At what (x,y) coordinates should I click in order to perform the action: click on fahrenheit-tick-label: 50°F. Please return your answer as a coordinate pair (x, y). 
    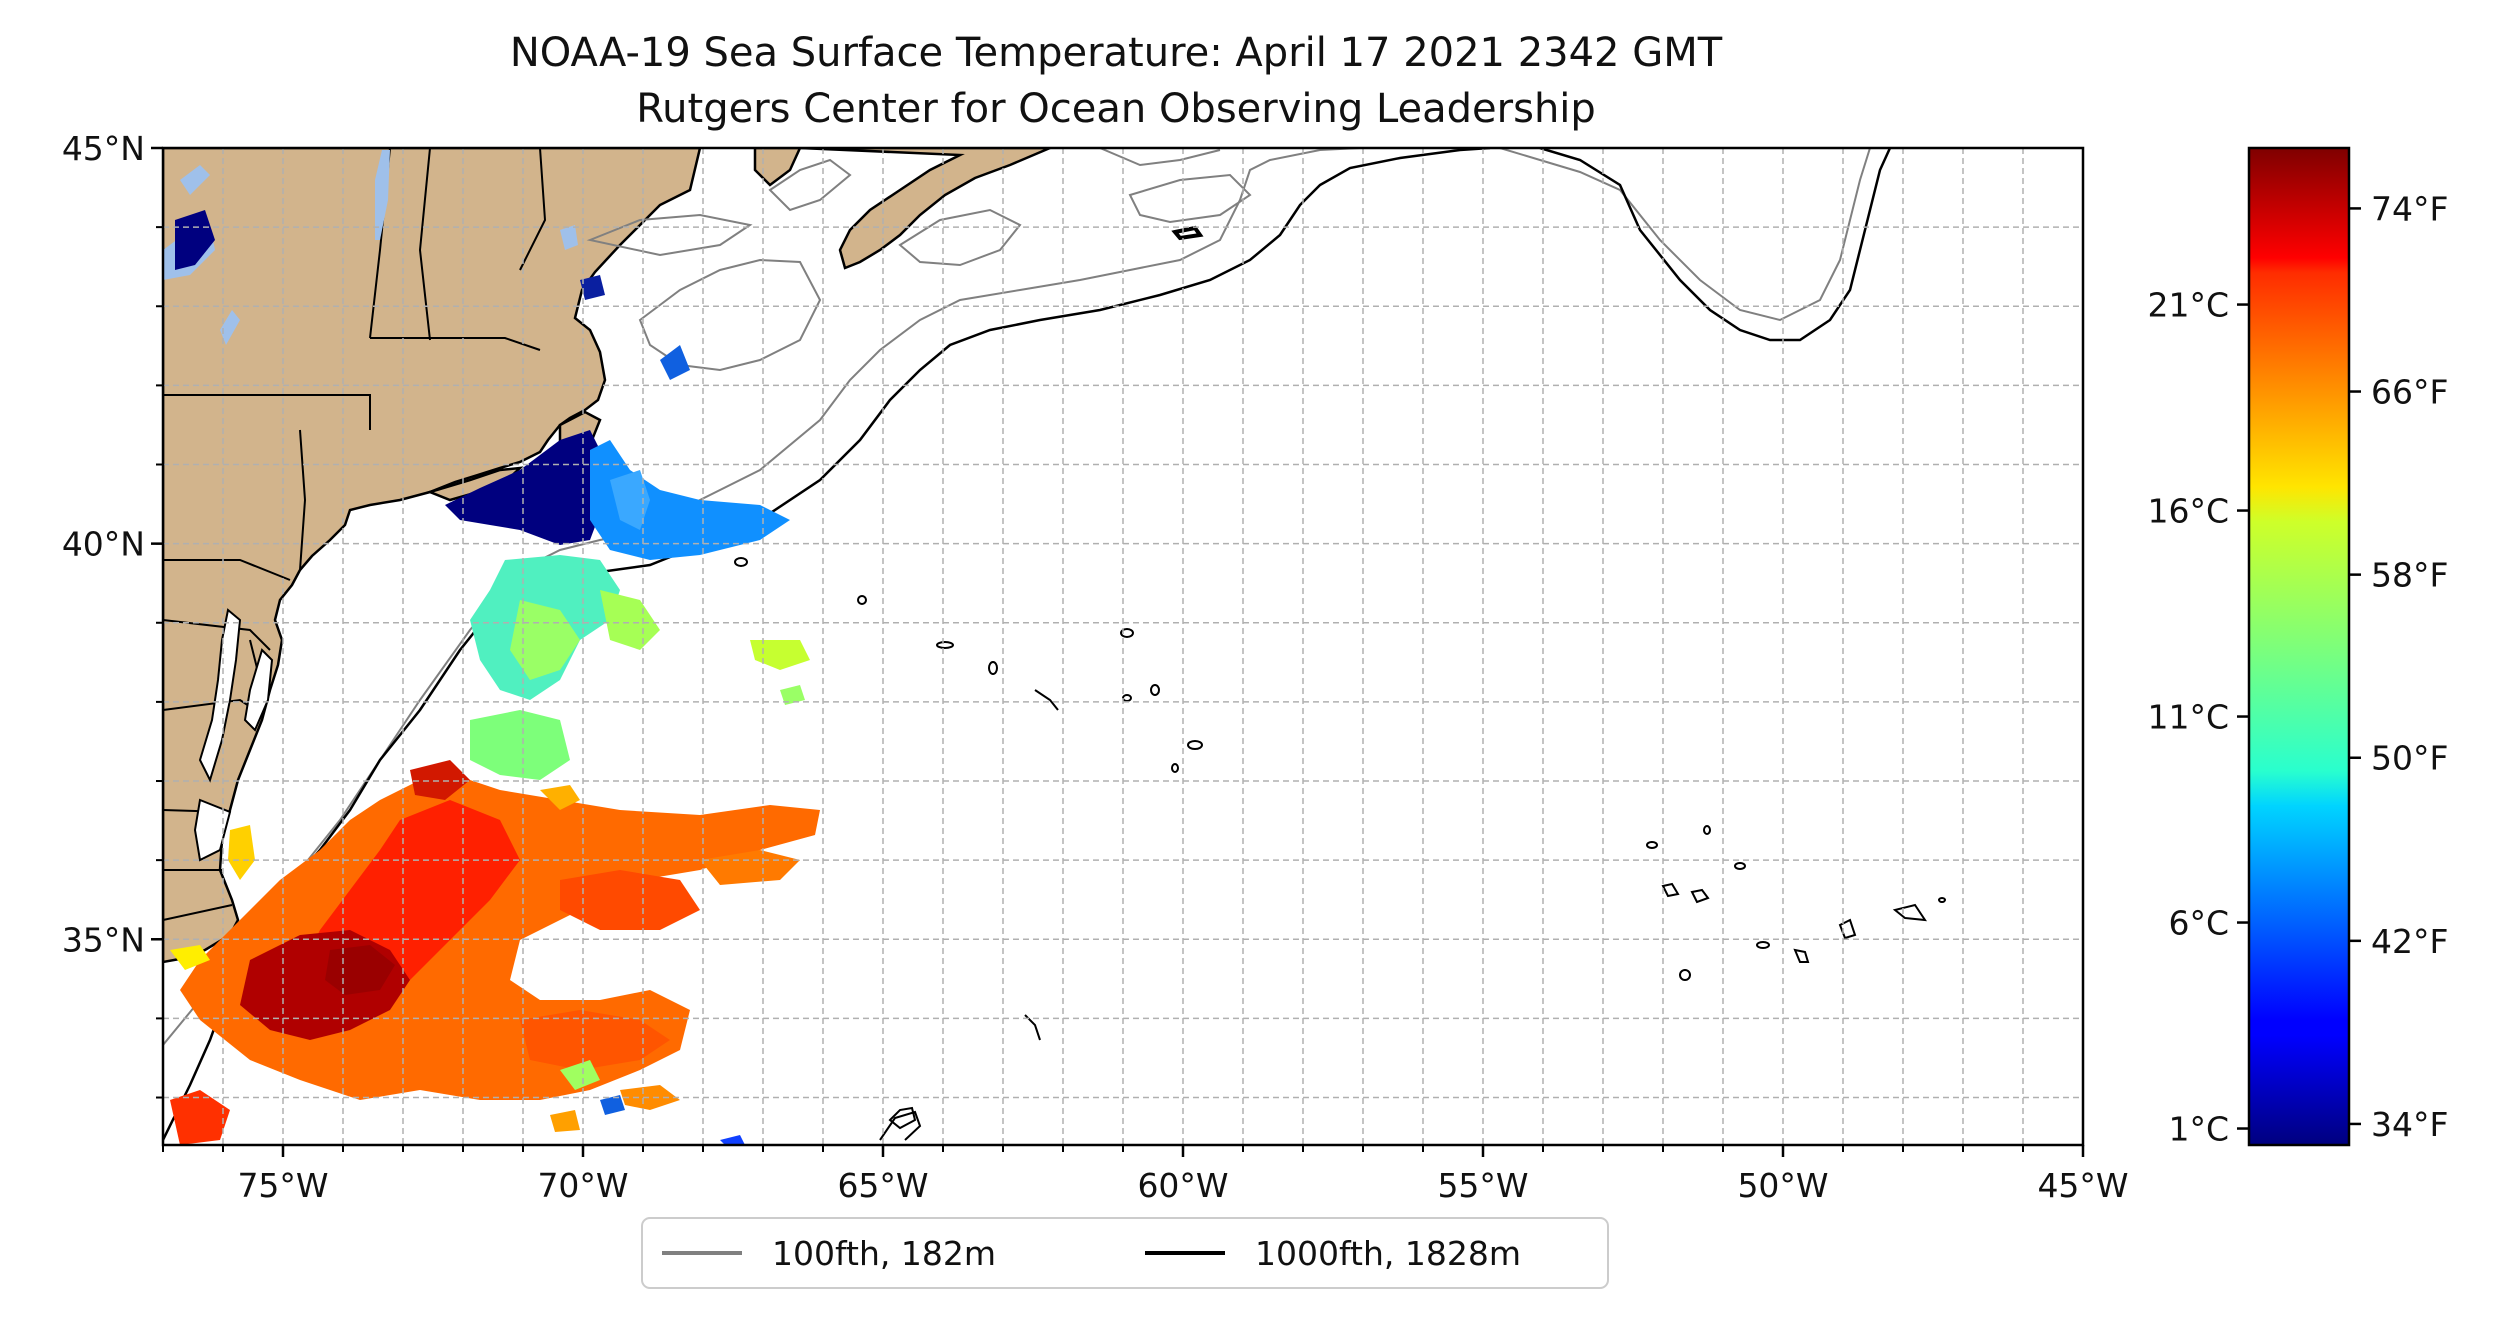
    Looking at the image, I should click on (2409, 758).